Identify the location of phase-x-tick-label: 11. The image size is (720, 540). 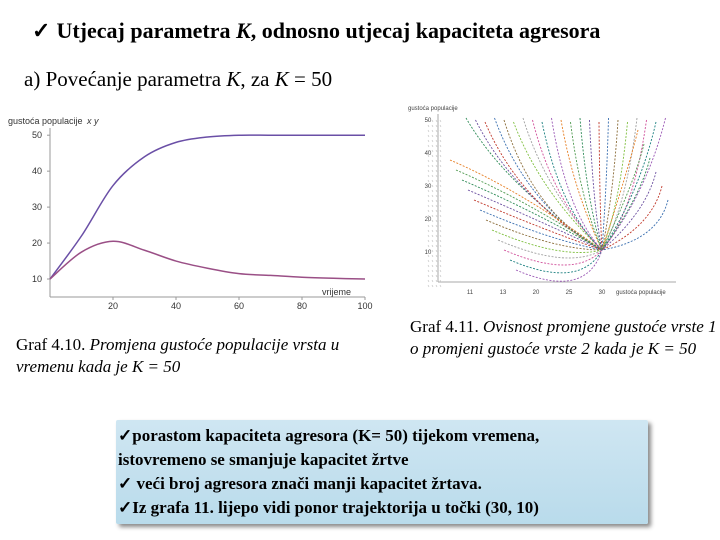
(470, 293).